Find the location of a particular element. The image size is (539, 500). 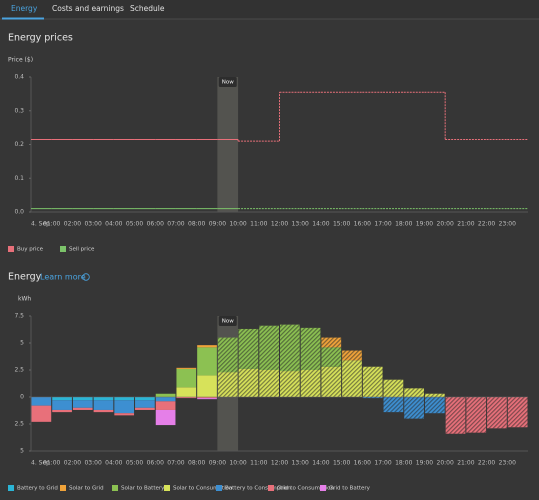

y-tick-label: 5 is located at coordinates (22, 451).